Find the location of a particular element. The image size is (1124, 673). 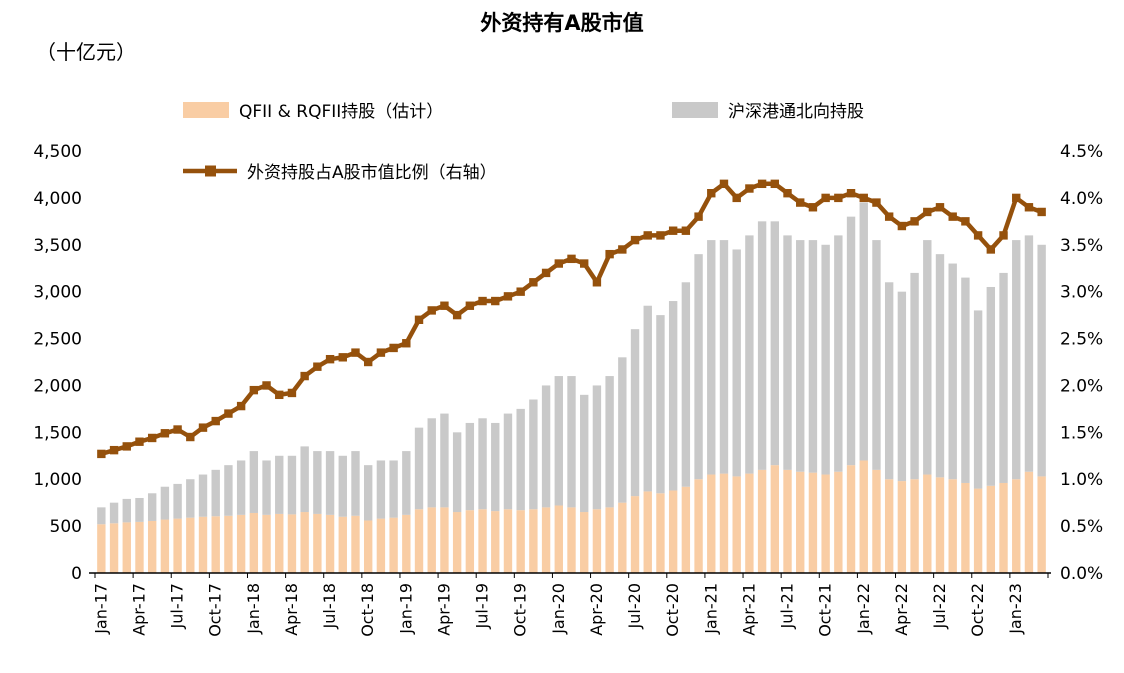

bars-qfii is located at coordinates (571, 516).